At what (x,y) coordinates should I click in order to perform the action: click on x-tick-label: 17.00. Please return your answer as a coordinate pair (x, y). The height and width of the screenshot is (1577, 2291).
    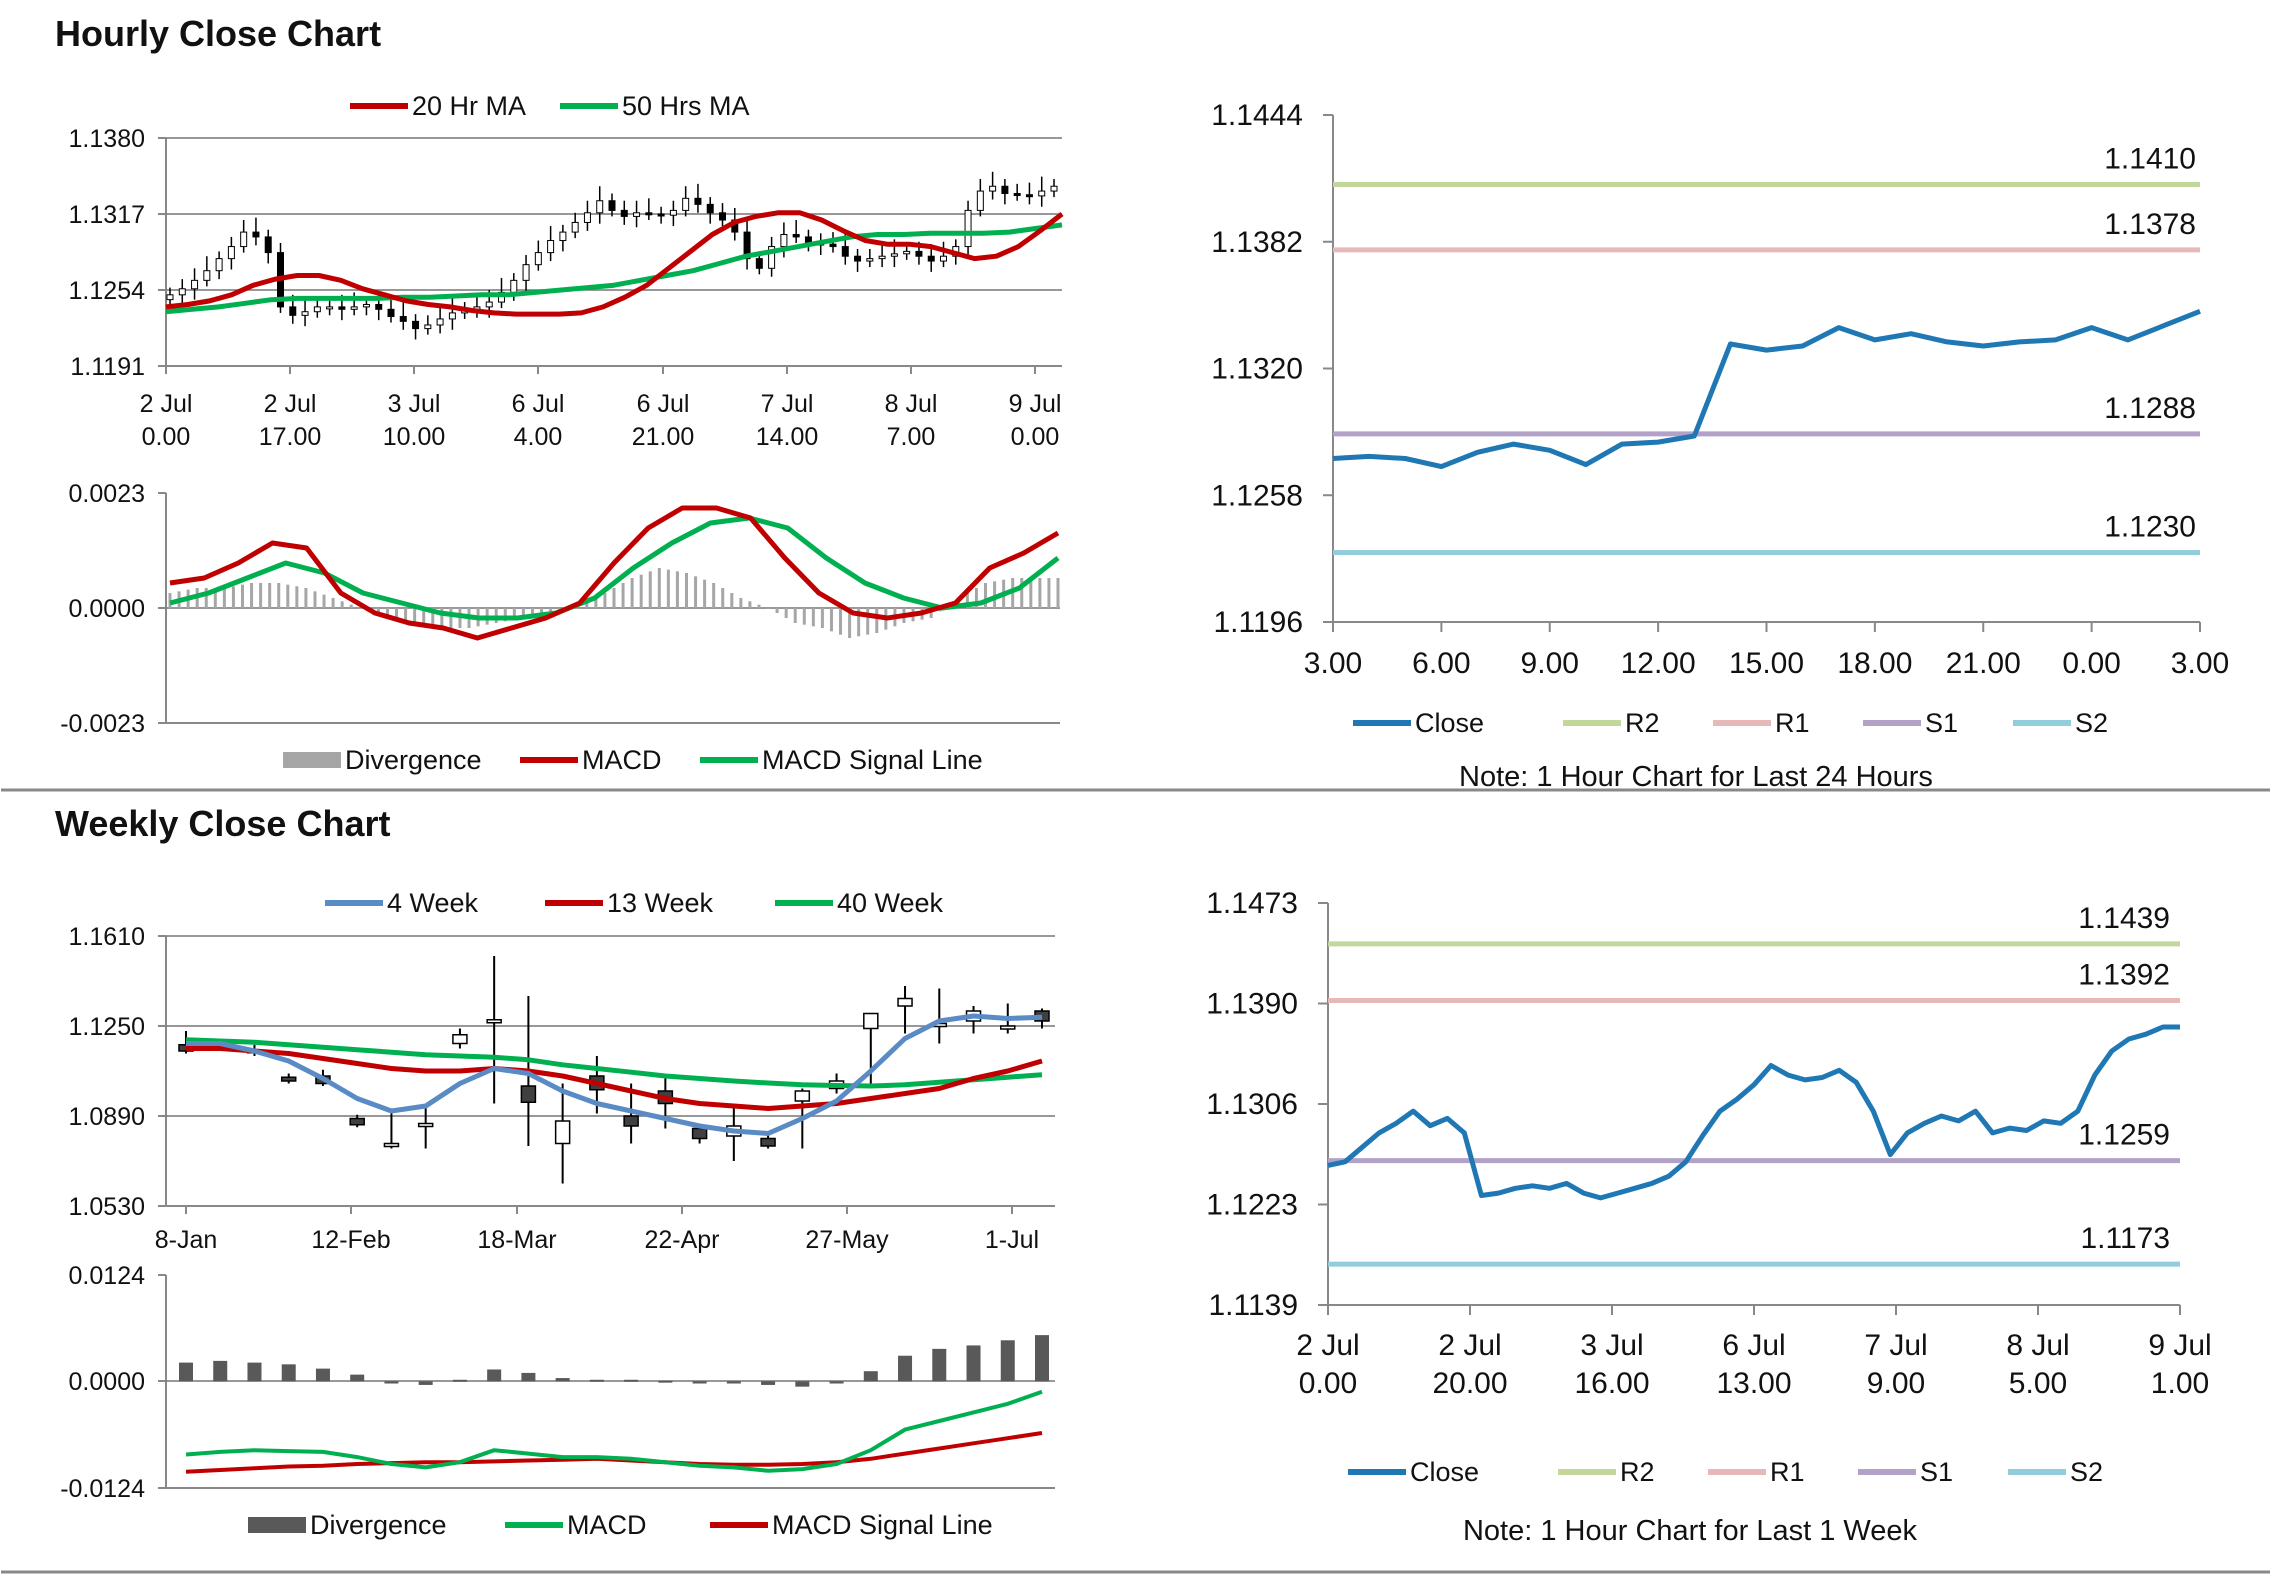
    Looking at the image, I should click on (290, 437).